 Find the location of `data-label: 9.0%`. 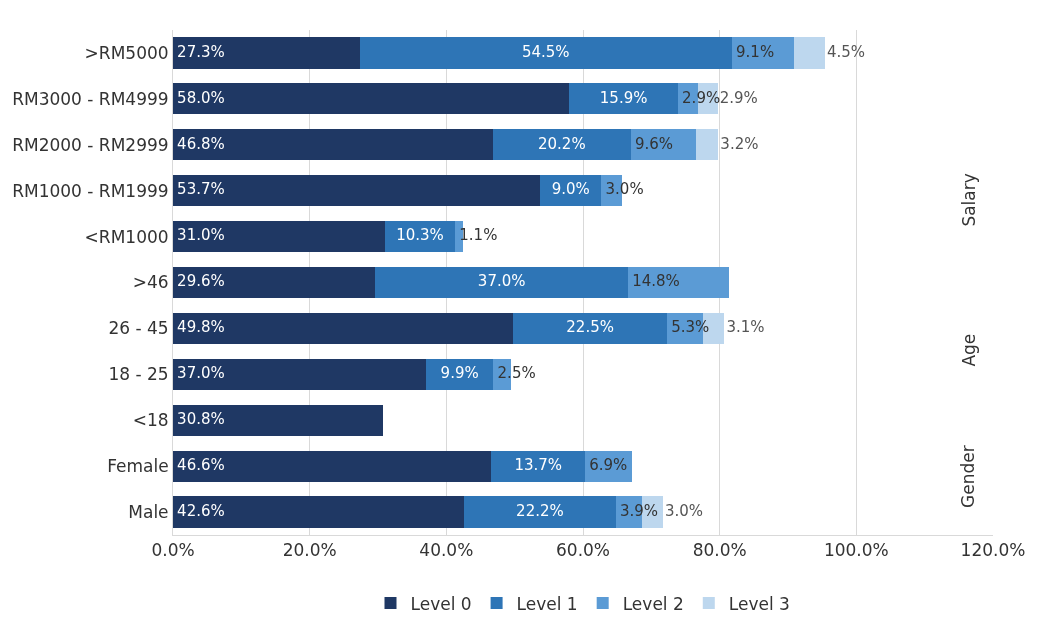

data-label: 9.0% is located at coordinates (570, 189).